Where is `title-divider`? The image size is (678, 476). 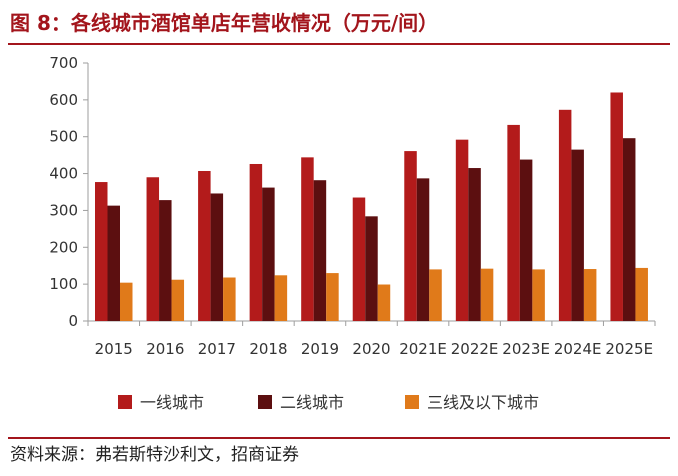 title-divider is located at coordinates (339, 44).